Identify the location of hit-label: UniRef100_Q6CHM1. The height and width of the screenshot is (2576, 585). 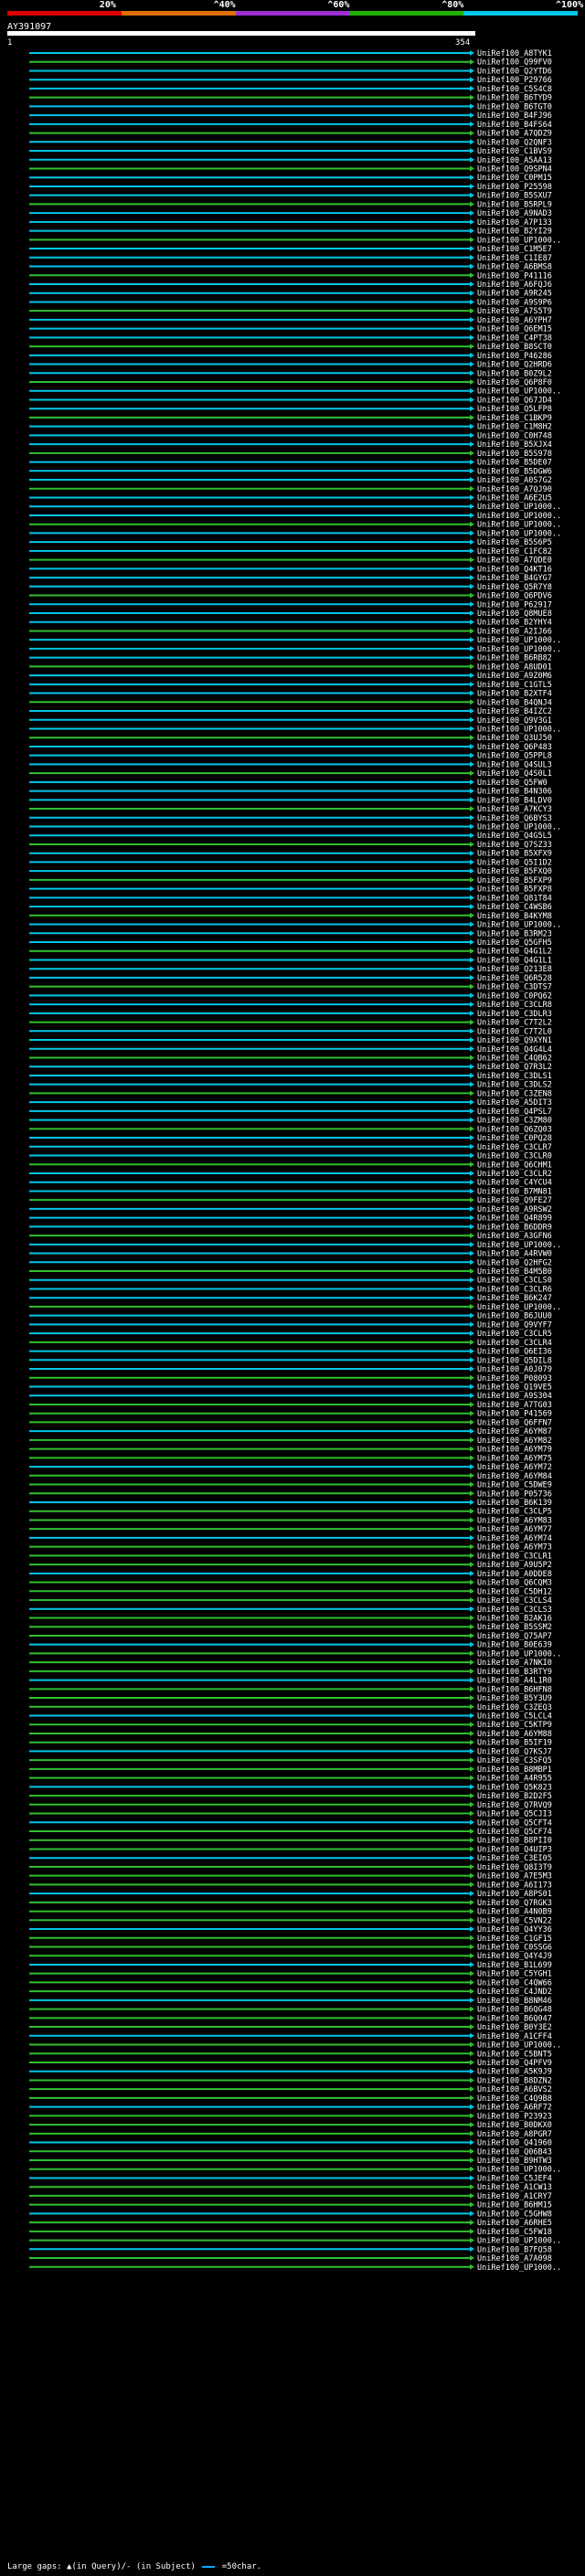
(514, 1165).